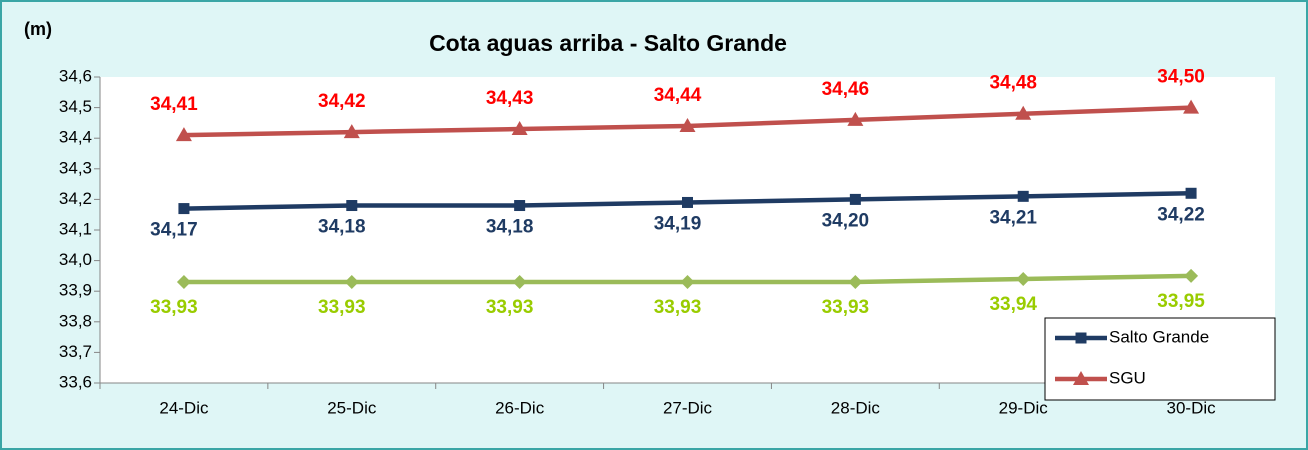  Describe the element at coordinates (688, 407) in the screenshot. I see `x-tick-label: 27-Dic` at that location.